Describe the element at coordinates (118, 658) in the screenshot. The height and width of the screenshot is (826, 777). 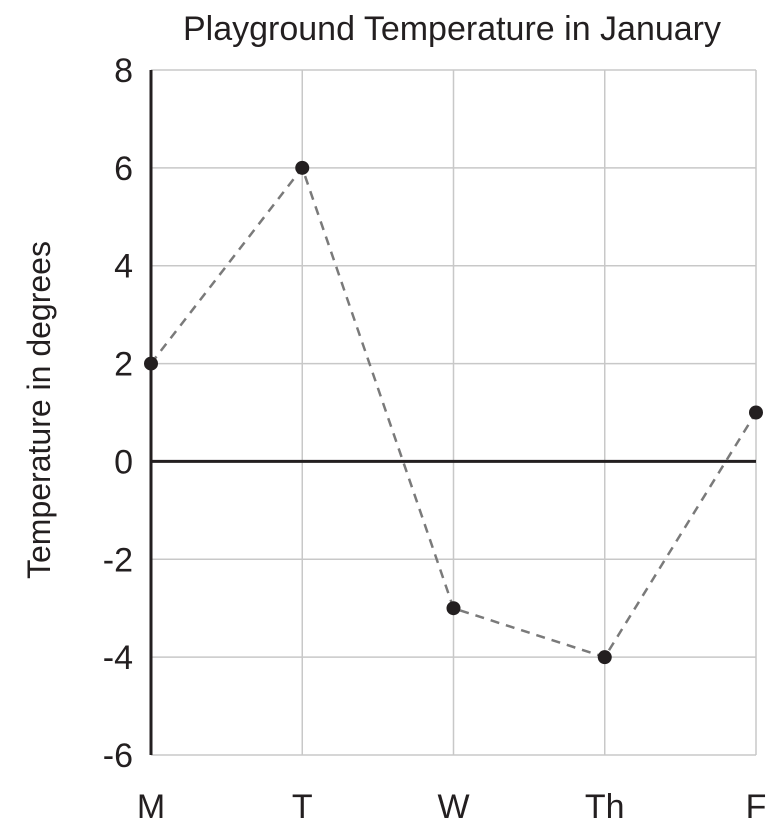
I see `y-tick-label: -4` at that location.